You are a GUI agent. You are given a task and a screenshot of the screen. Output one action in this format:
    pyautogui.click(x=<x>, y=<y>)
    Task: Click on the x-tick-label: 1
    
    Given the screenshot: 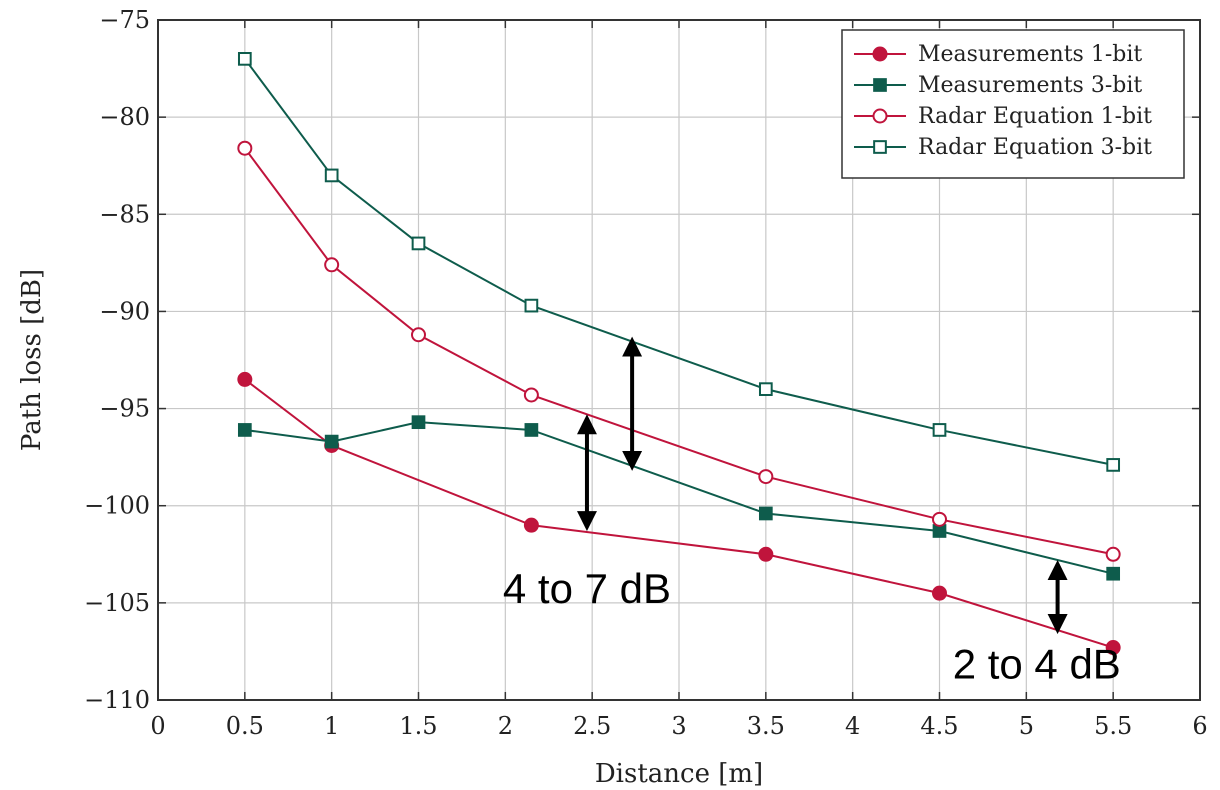 What is the action you would take?
    pyautogui.click(x=331, y=726)
    